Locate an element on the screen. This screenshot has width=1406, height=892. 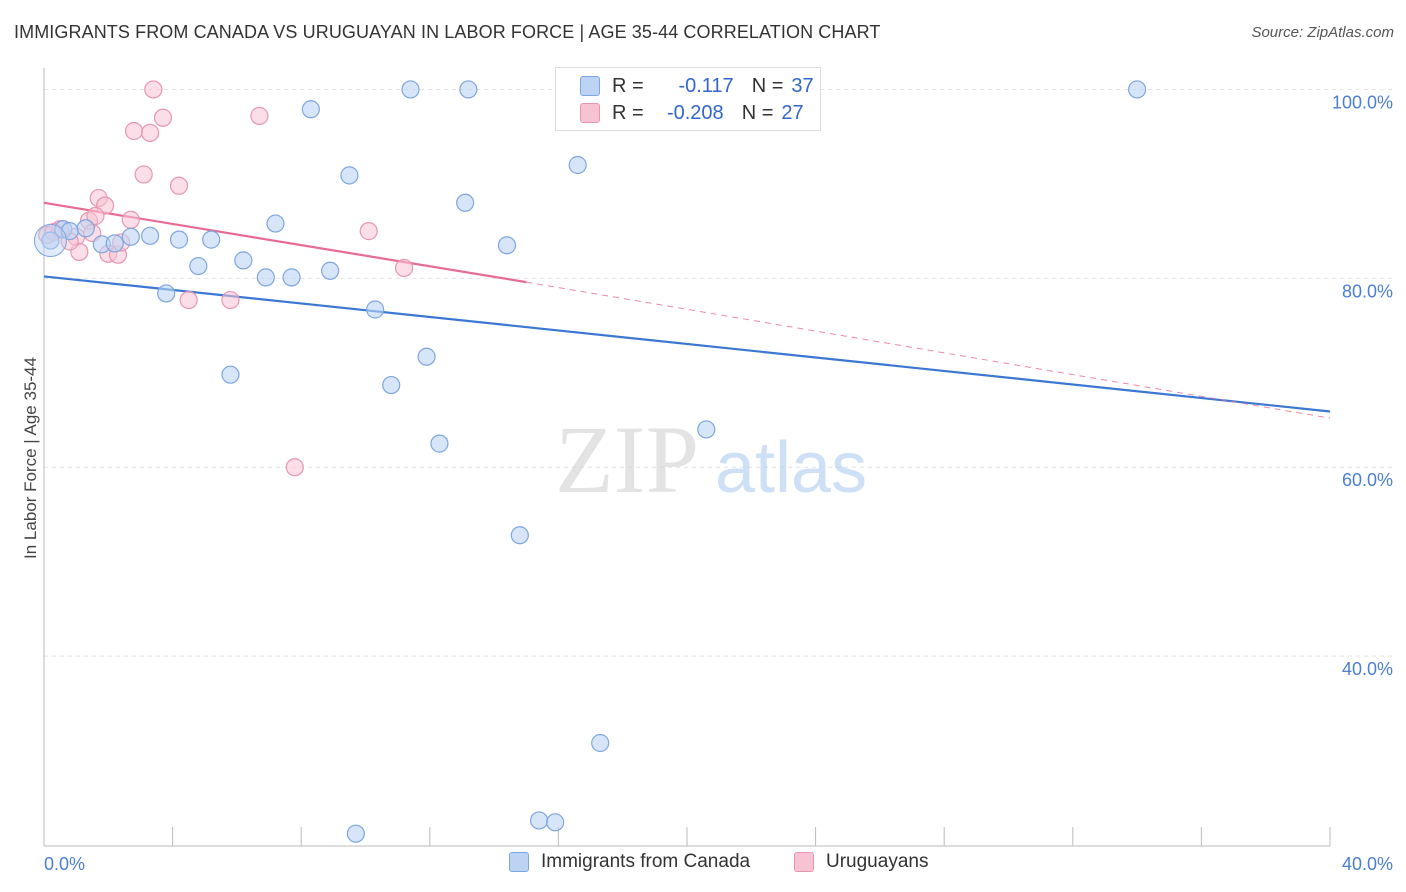
y-tick-label: 80.0% is located at coordinates (1367, 291).